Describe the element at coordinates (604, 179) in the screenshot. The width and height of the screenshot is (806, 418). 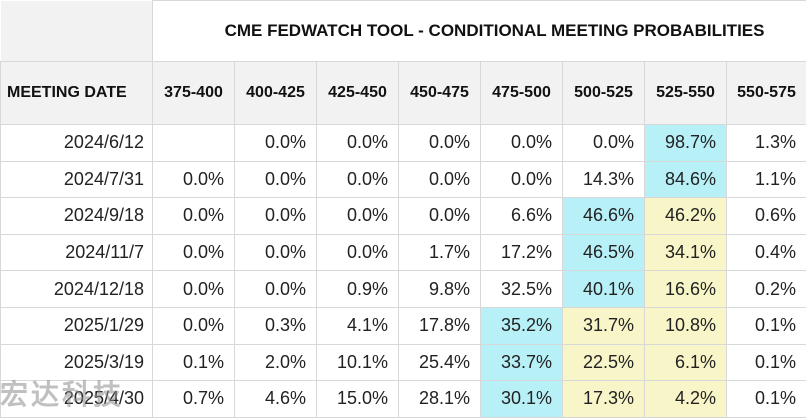
I see `probability-cell: 14.3%` at that location.